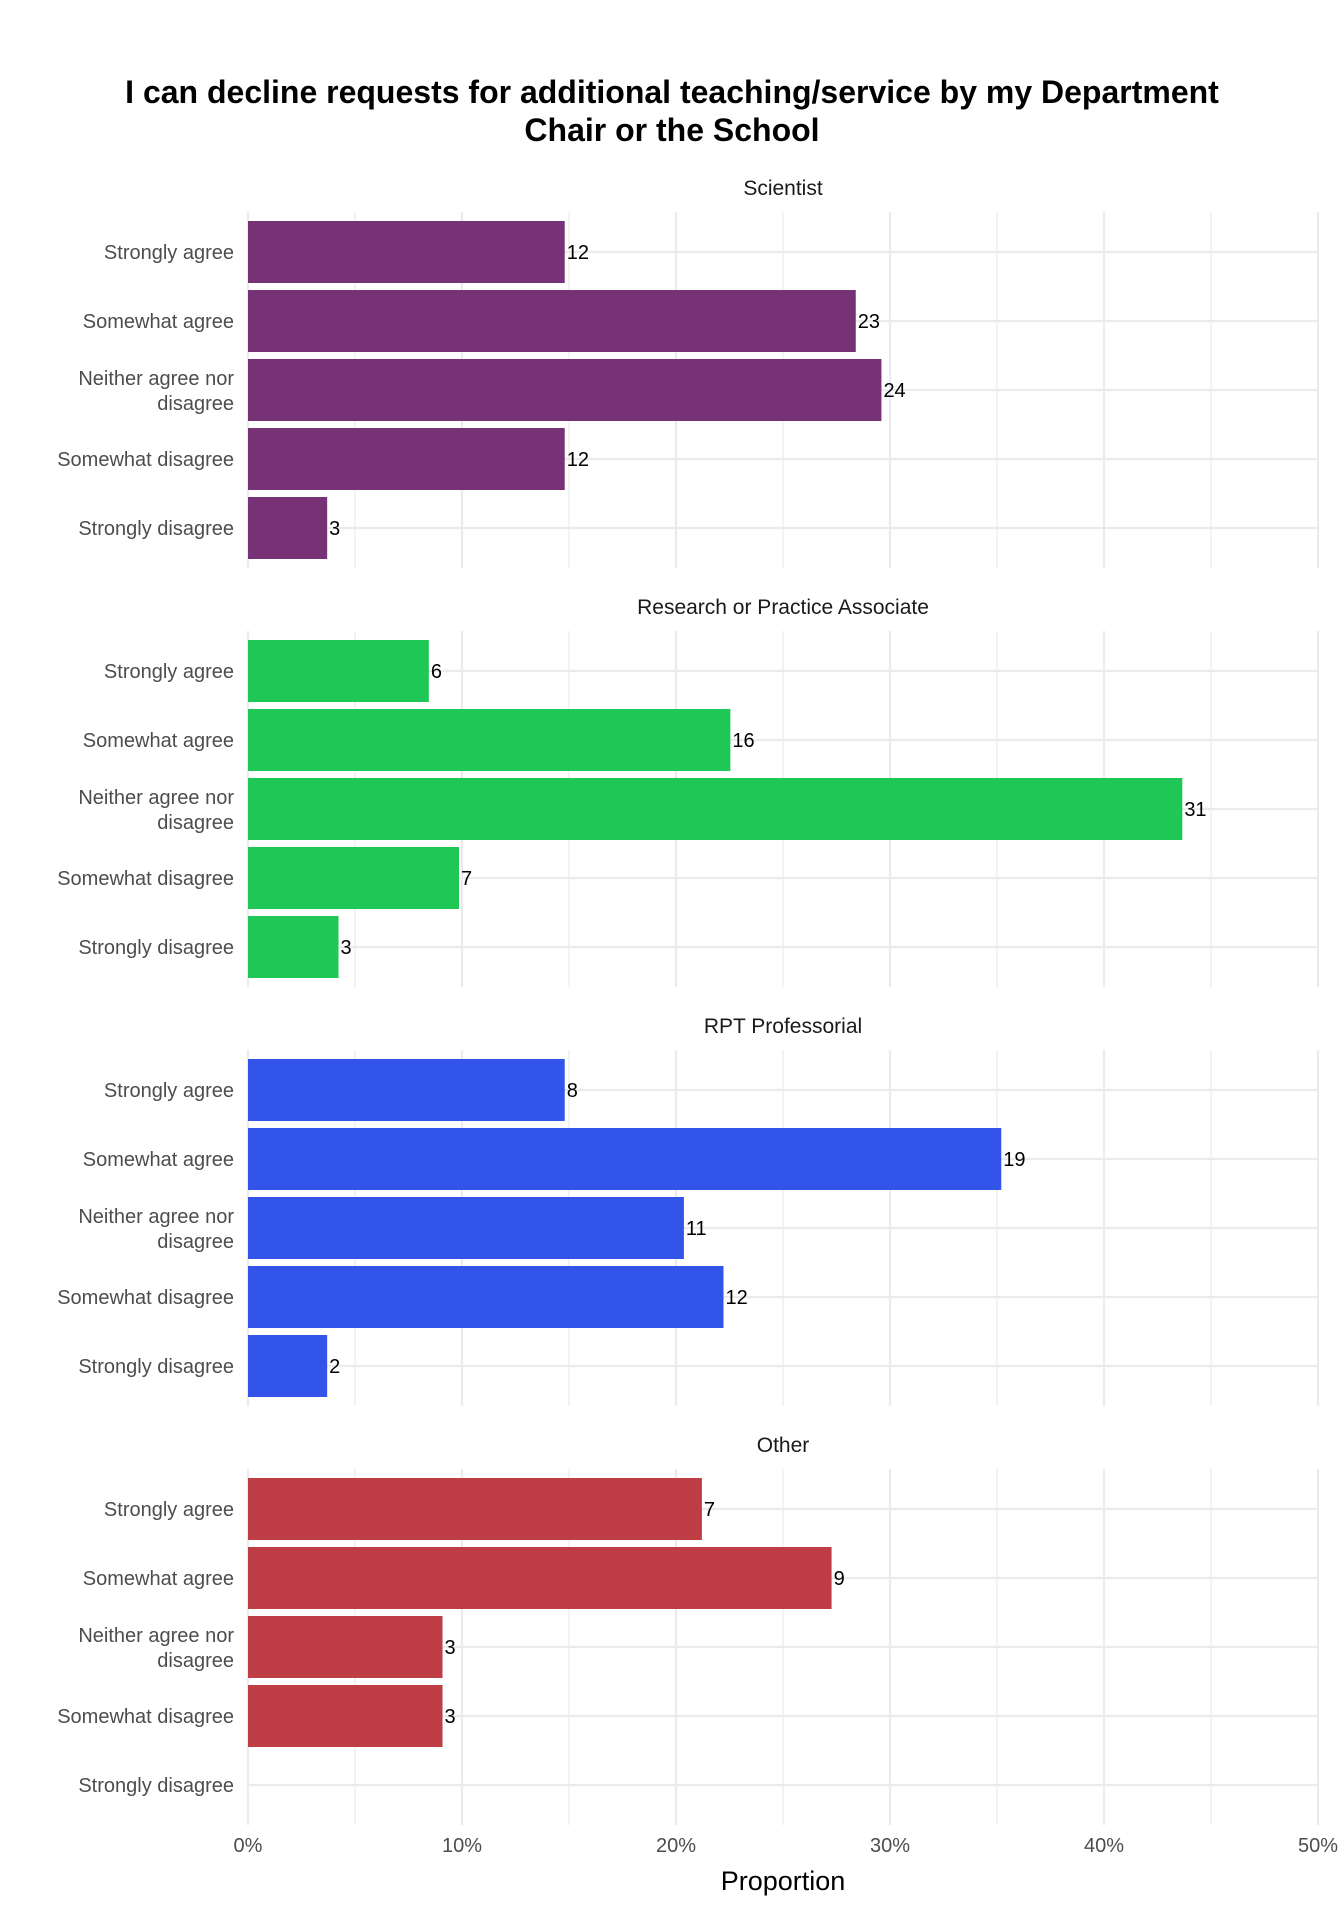  I want to click on chart-title-line-2: Chair or the School, so click(671, 130).